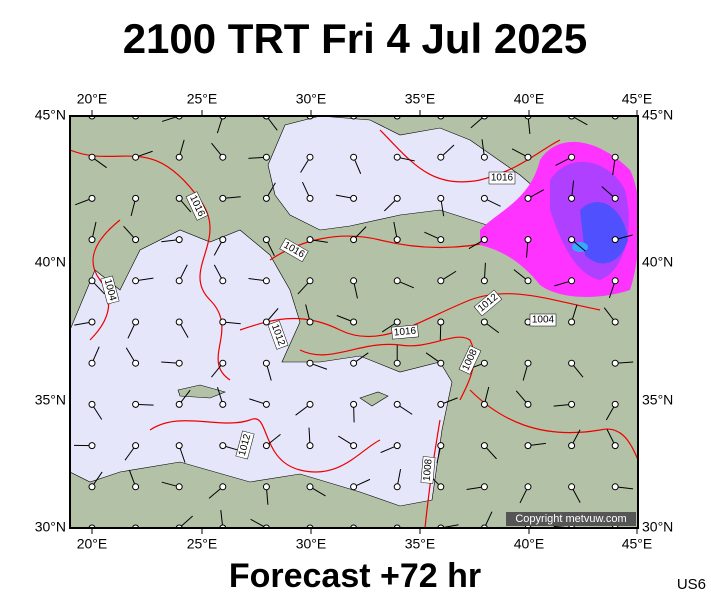  I want to click on lon-label-top: 20°E, so click(92, 99).